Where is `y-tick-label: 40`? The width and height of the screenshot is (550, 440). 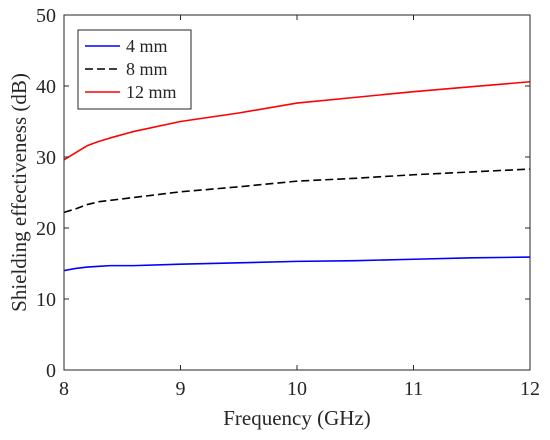
y-tick-label: 40 is located at coordinates (46, 87).